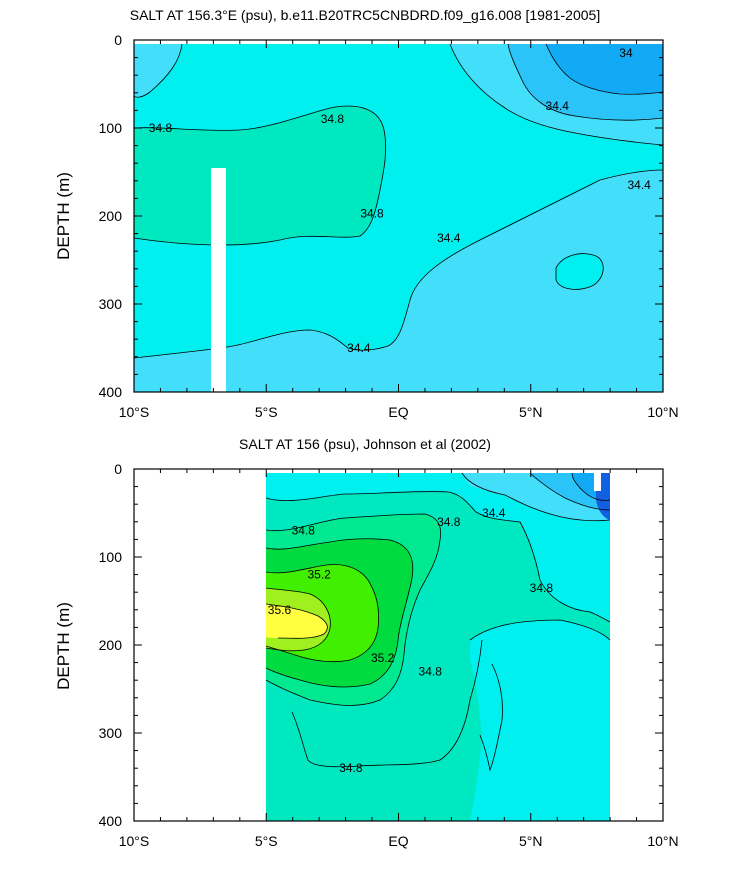  What do you see at coordinates (365, 444) in the screenshot?
I see `bottom-chart-title: SALT AT 156 (psu), Johnson et al (2002)` at bounding box center [365, 444].